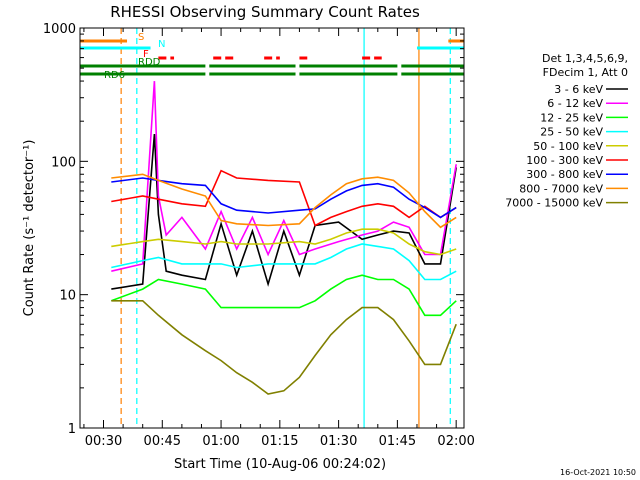 The width and height of the screenshot is (640, 480). What do you see at coordinates (162, 441) in the screenshot?
I see `x-tick-label-1: 00:45` at bounding box center [162, 441].